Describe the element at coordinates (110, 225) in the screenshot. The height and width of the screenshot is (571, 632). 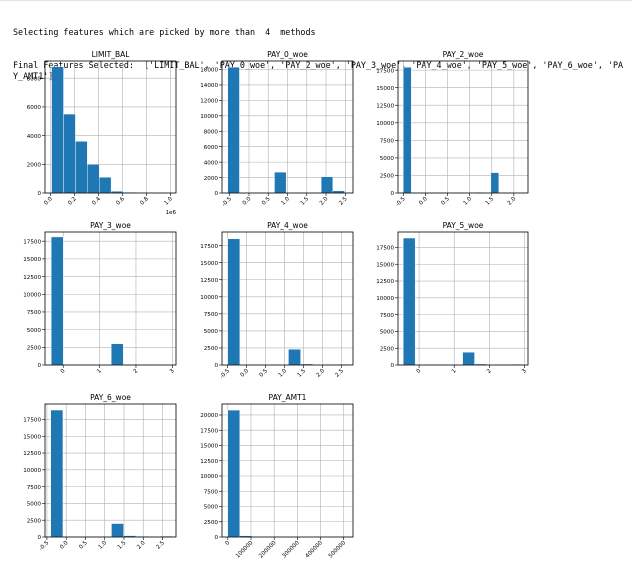
I see `panel-title: PAY_3_woe` at that location.